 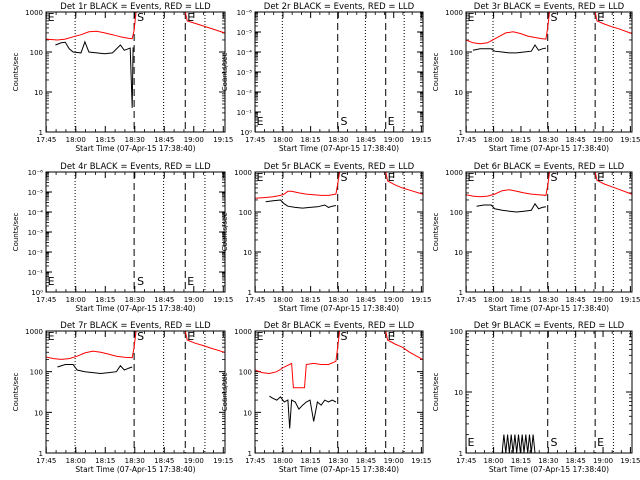 I want to click on panel-title: Det 6r BLACK = Events, RED = LLD, so click(x=549, y=167).